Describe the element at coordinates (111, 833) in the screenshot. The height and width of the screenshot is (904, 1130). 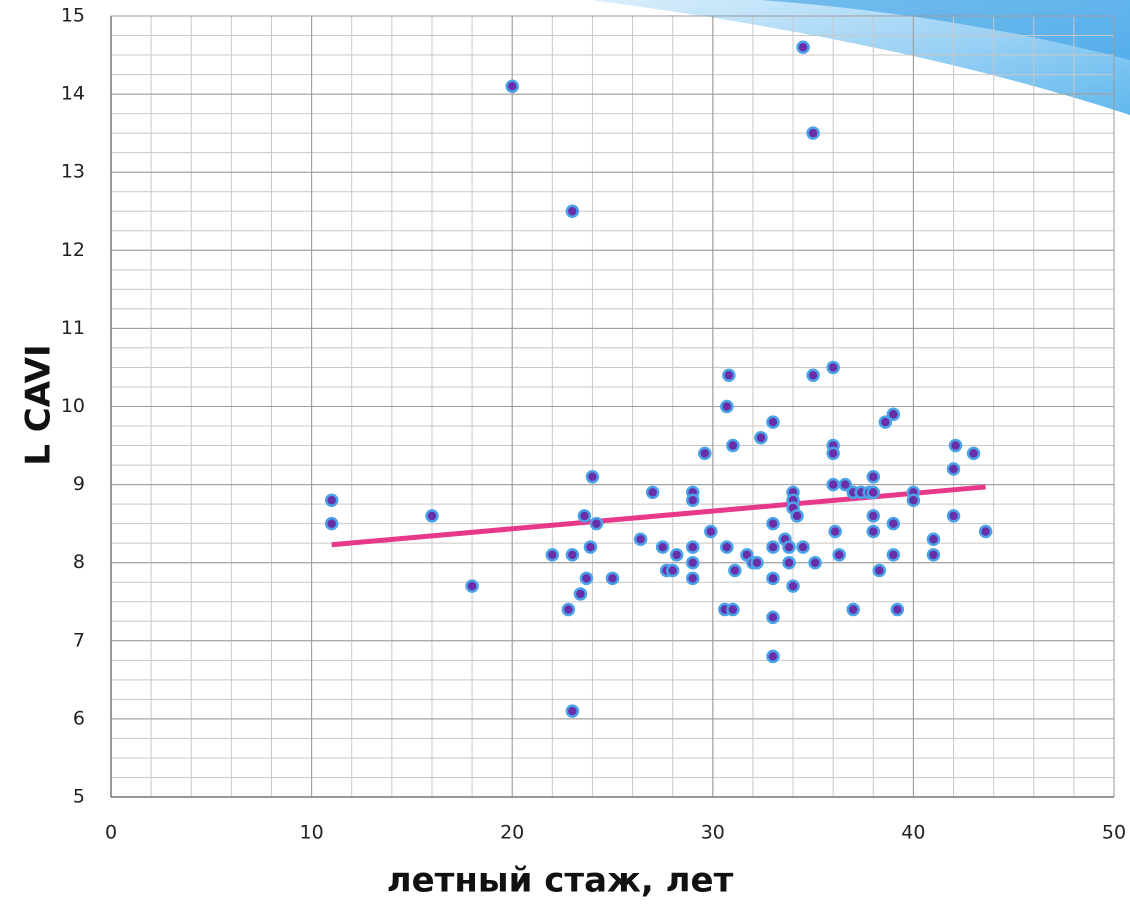
I see `x-tick-label: 0` at that location.